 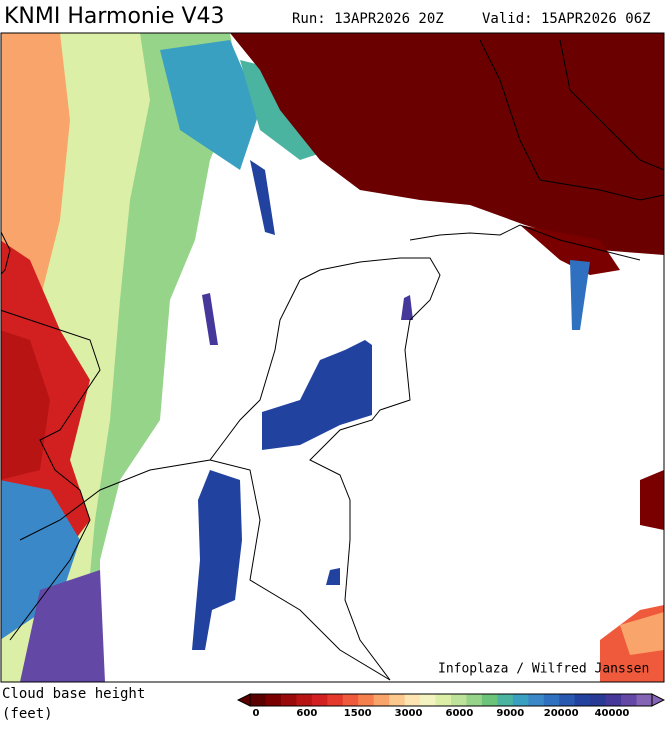 What do you see at coordinates (566, 19) in the screenshot?
I see `valid-time: Valid: 15APR2026 06Z` at bounding box center [566, 19].